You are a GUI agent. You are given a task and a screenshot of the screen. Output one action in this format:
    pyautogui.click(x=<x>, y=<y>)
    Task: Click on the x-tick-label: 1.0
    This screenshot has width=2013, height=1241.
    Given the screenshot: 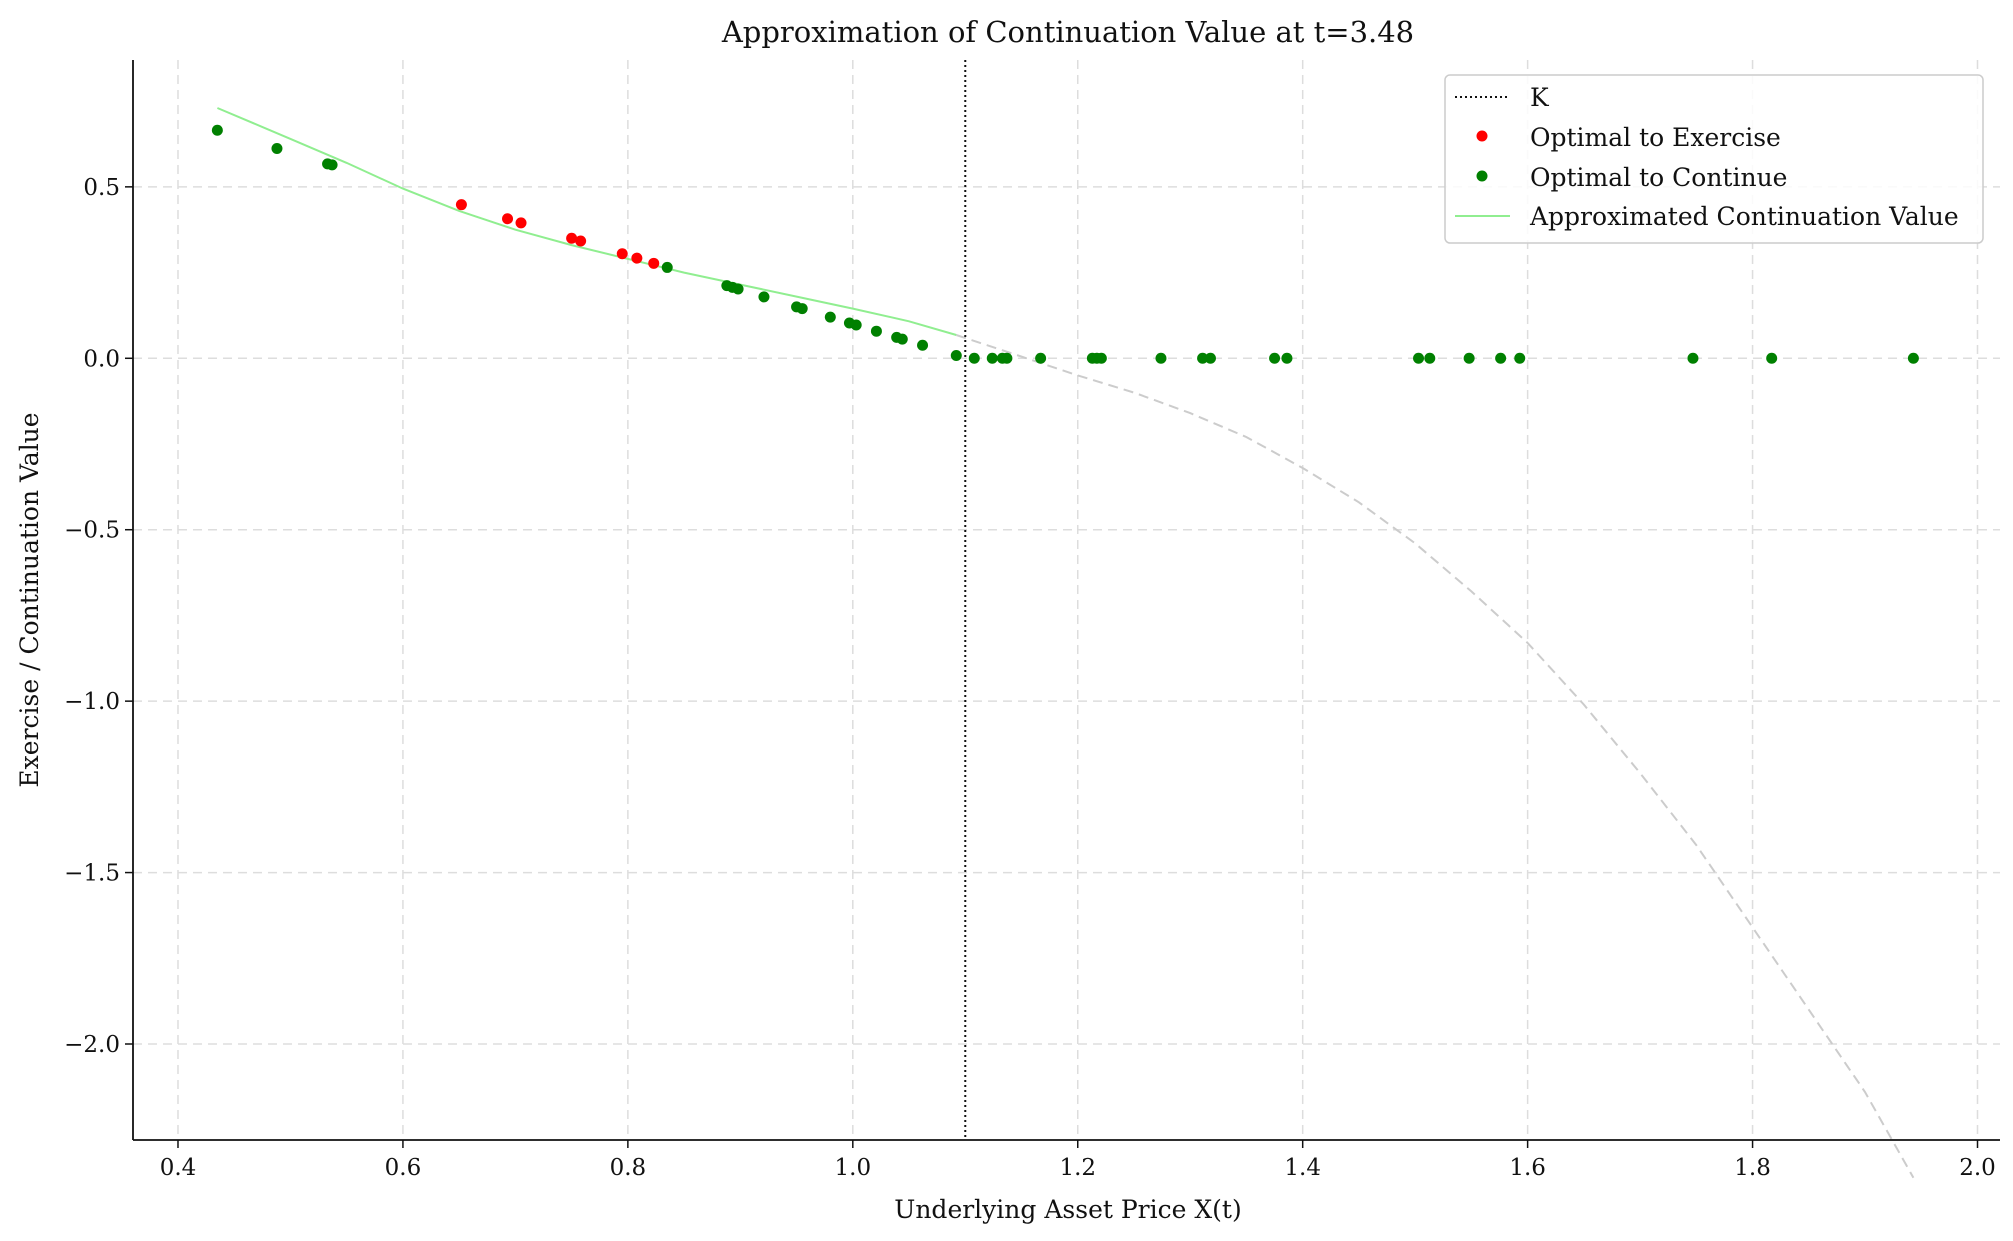 What is the action you would take?
    pyautogui.click(x=853, y=1168)
    